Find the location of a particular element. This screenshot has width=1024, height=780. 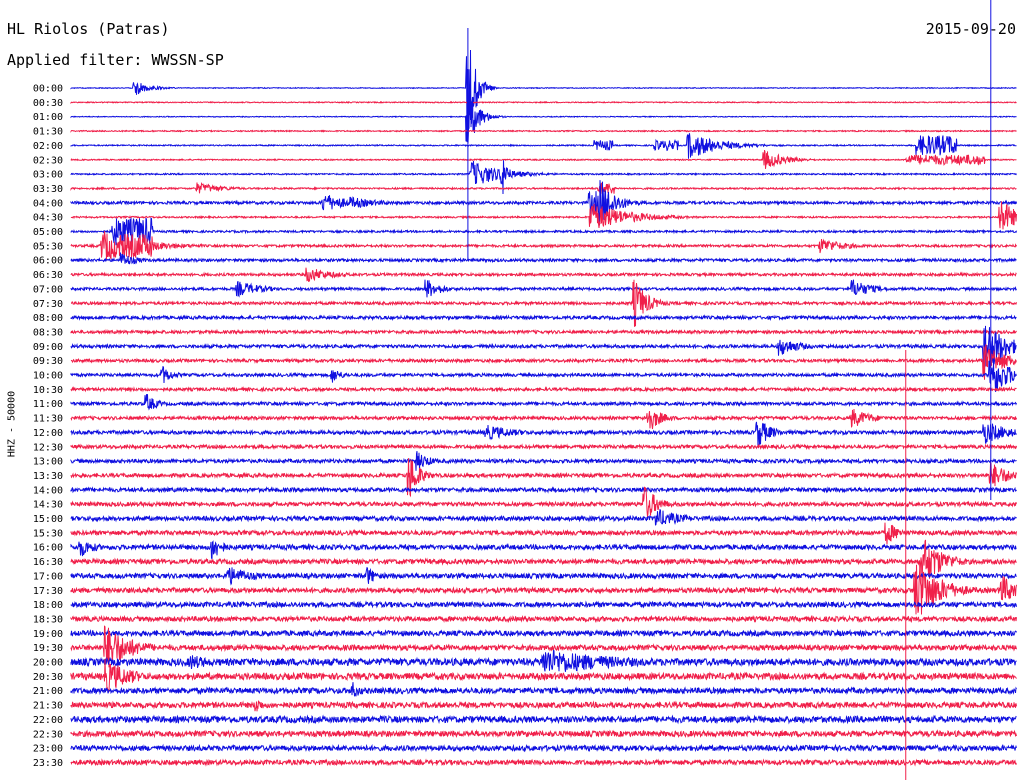

row-time-label: 18:00 is located at coordinates (48, 605).